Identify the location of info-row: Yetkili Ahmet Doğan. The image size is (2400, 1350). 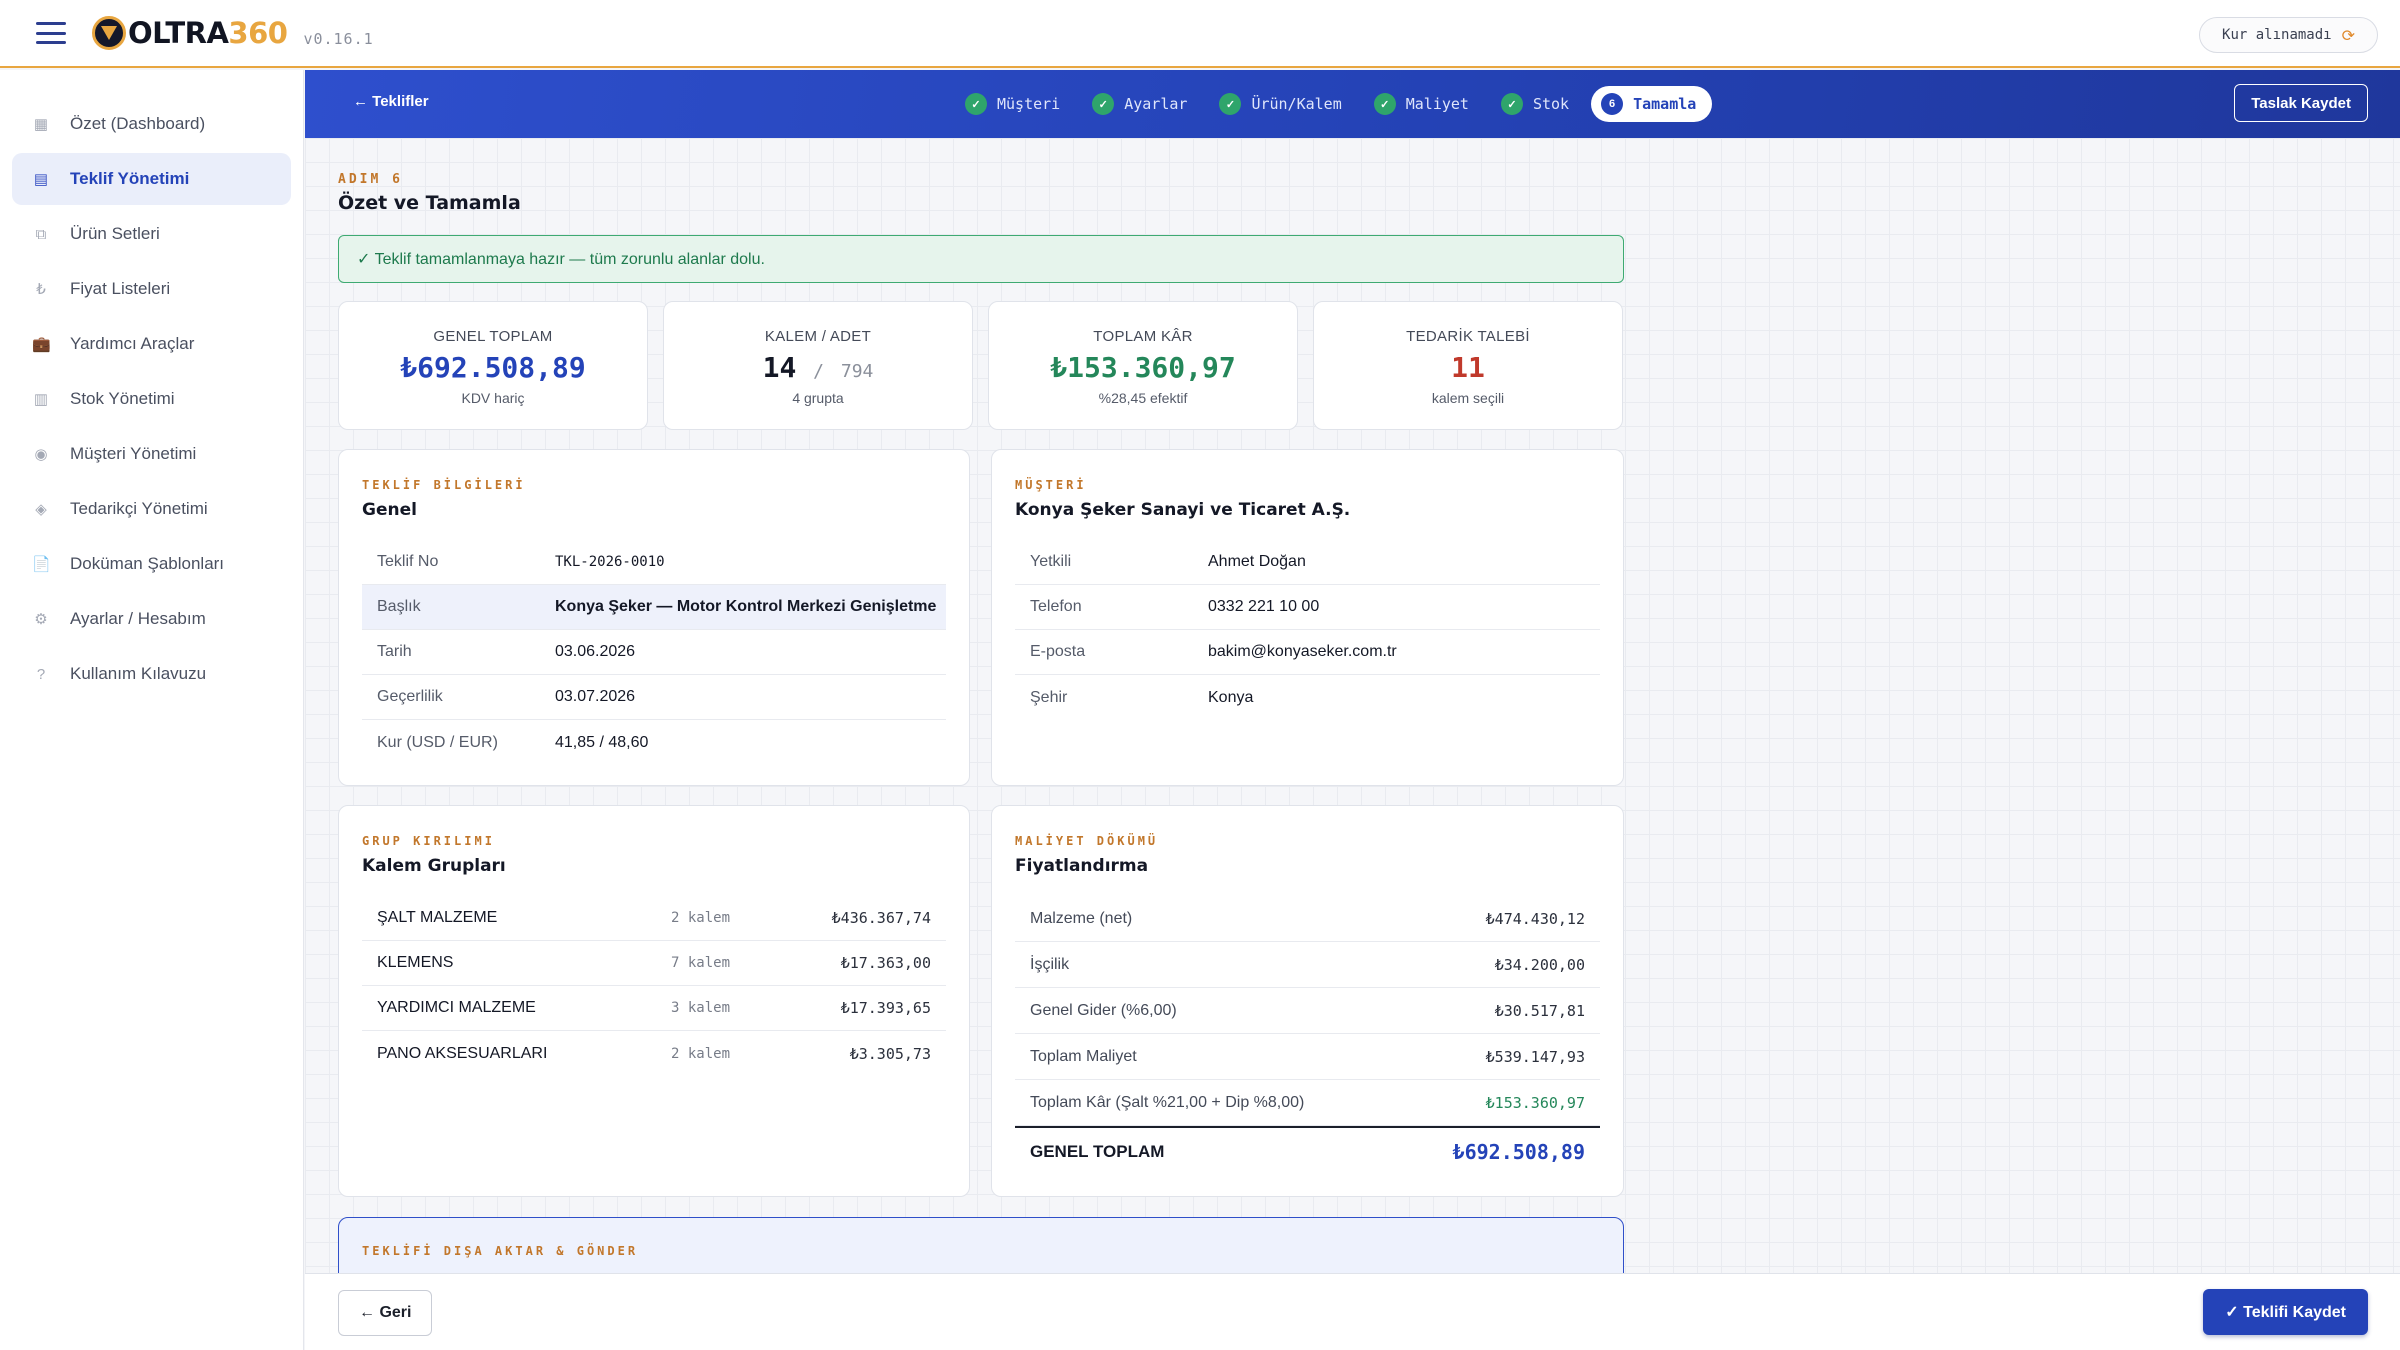
(1307, 562).